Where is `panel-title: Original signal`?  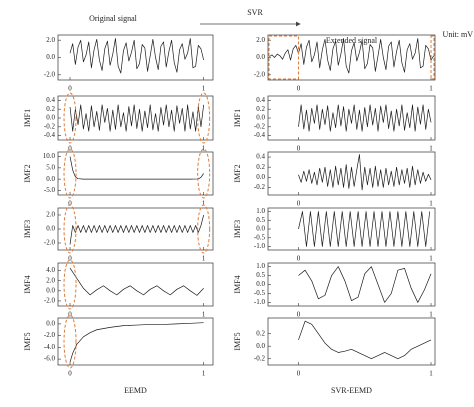
panel-title: Original signal is located at coordinates (113, 18).